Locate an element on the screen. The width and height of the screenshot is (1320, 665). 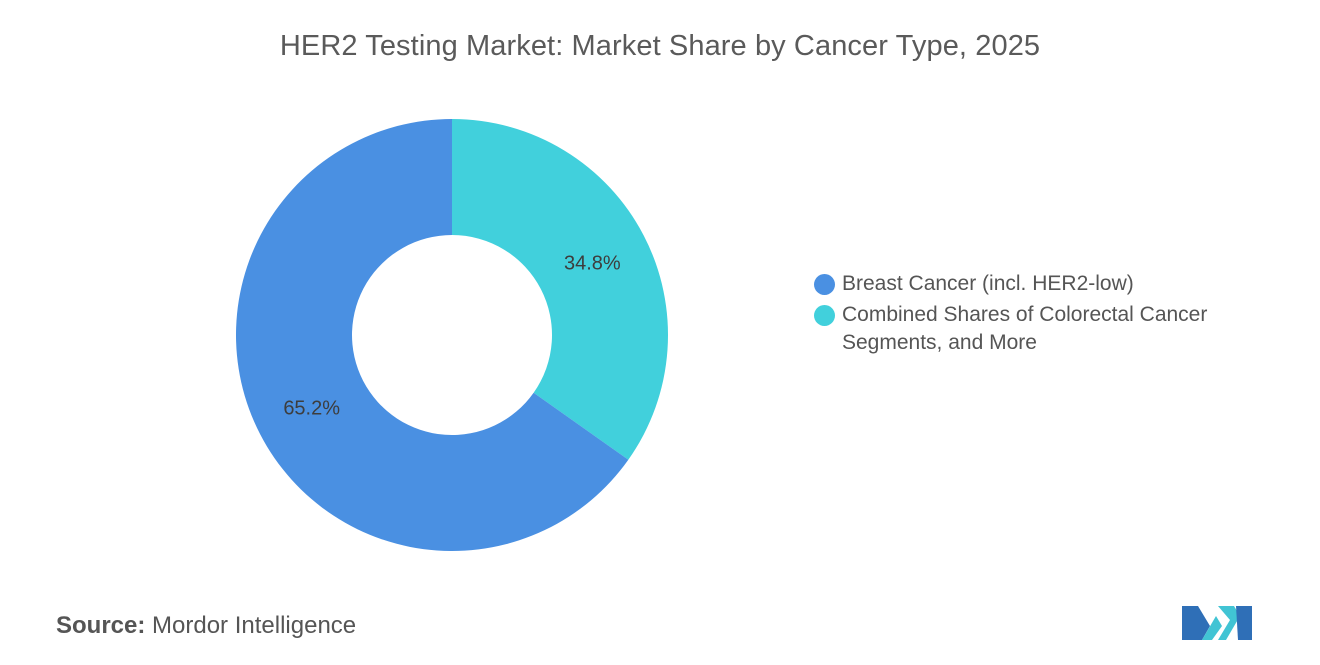
source-note: Source: Mordor Intelligence is located at coordinates (206, 626).